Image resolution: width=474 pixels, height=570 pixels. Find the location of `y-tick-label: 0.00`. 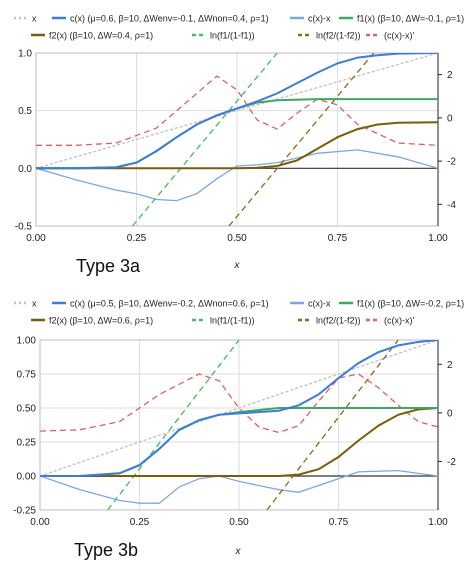

y-tick-label: 0.00 is located at coordinates (27, 477).